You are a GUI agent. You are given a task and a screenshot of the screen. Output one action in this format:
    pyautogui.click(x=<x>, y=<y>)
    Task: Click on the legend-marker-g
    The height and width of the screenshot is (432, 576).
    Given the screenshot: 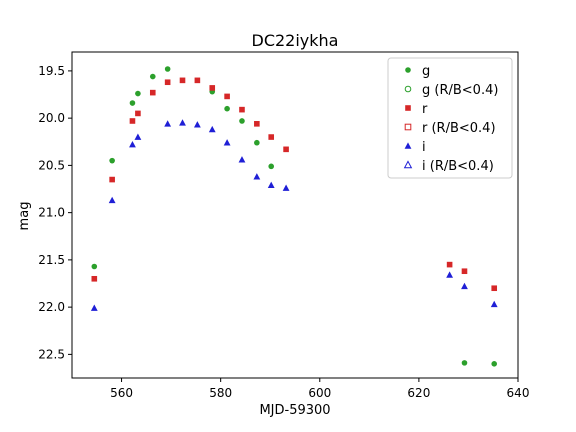 What is the action you would take?
    pyautogui.click(x=408, y=70)
    